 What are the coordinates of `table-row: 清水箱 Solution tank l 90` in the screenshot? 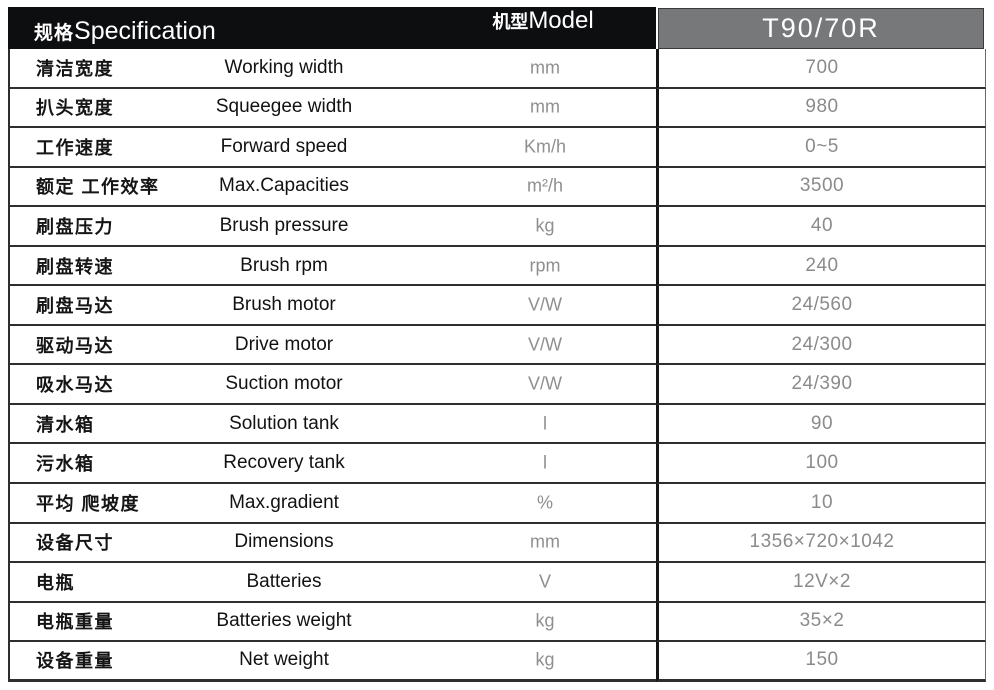 It's located at (497, 424).